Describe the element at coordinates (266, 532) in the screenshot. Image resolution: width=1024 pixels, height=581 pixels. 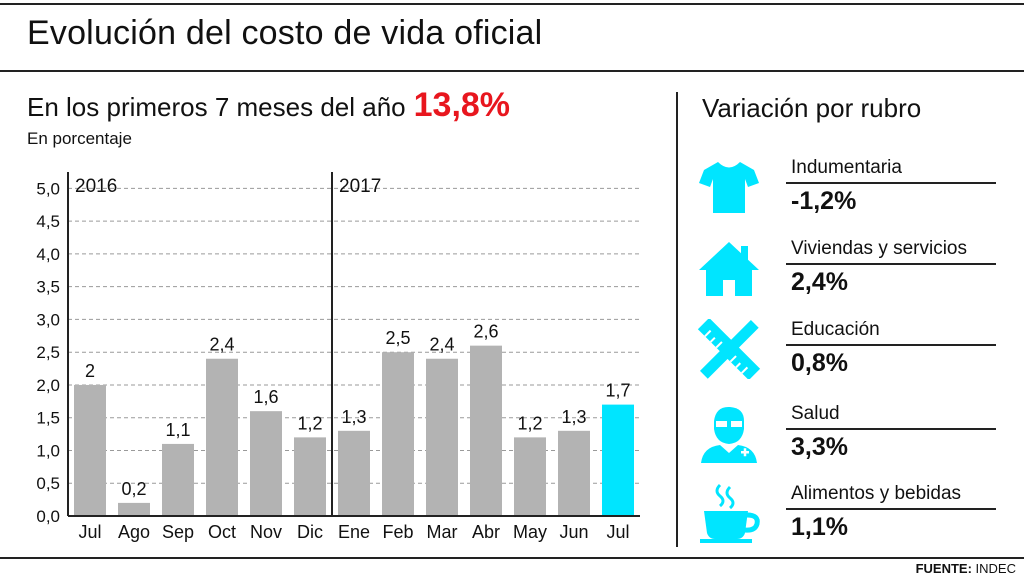
I see `x-tick-label: Nov` at that location.